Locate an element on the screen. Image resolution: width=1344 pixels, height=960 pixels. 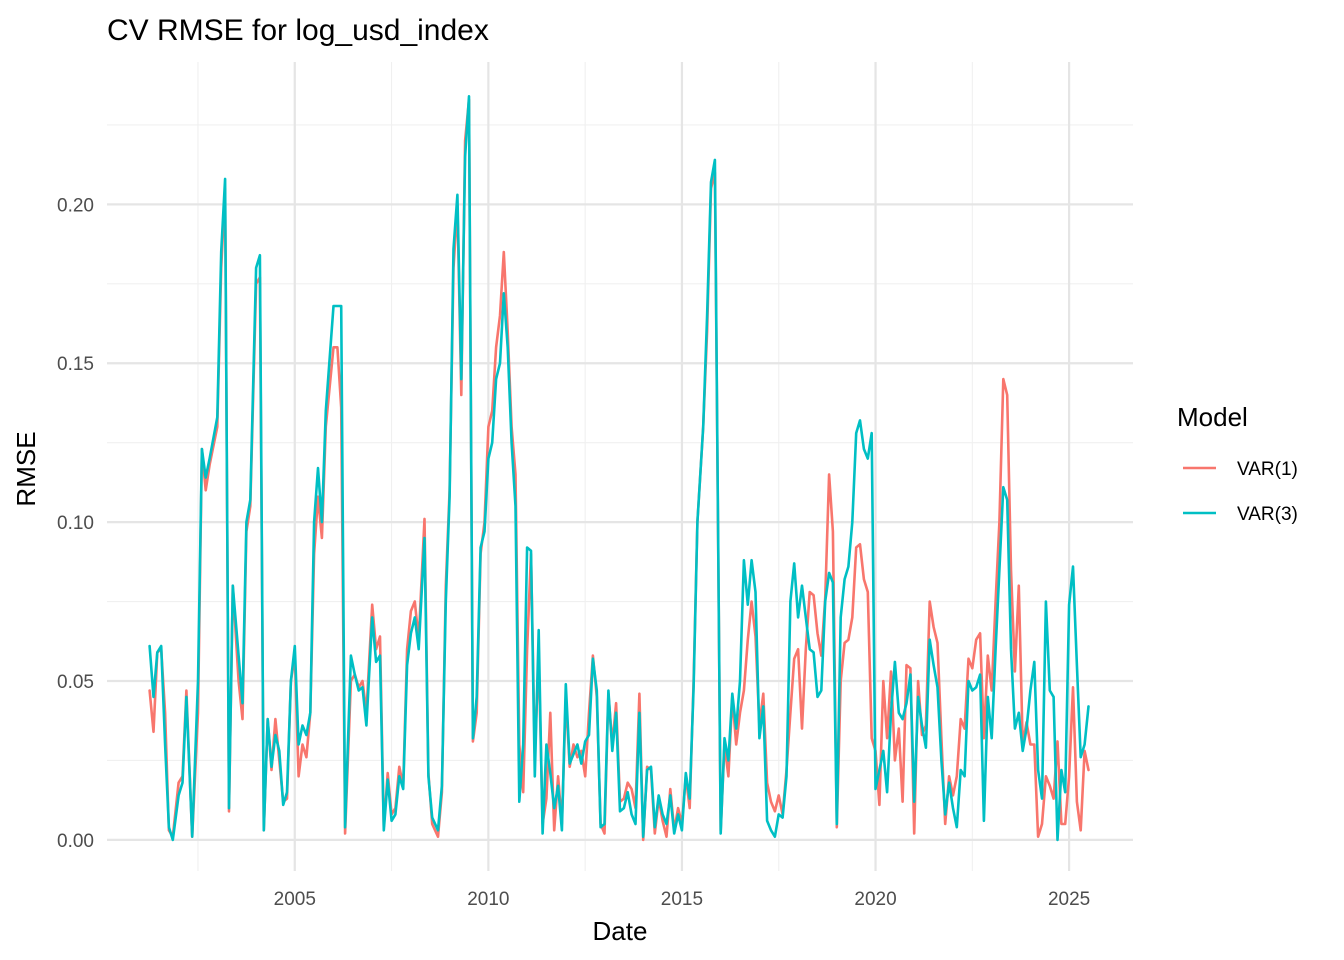
y-tick-label: 0.10 is located at coordinates (75, 523).